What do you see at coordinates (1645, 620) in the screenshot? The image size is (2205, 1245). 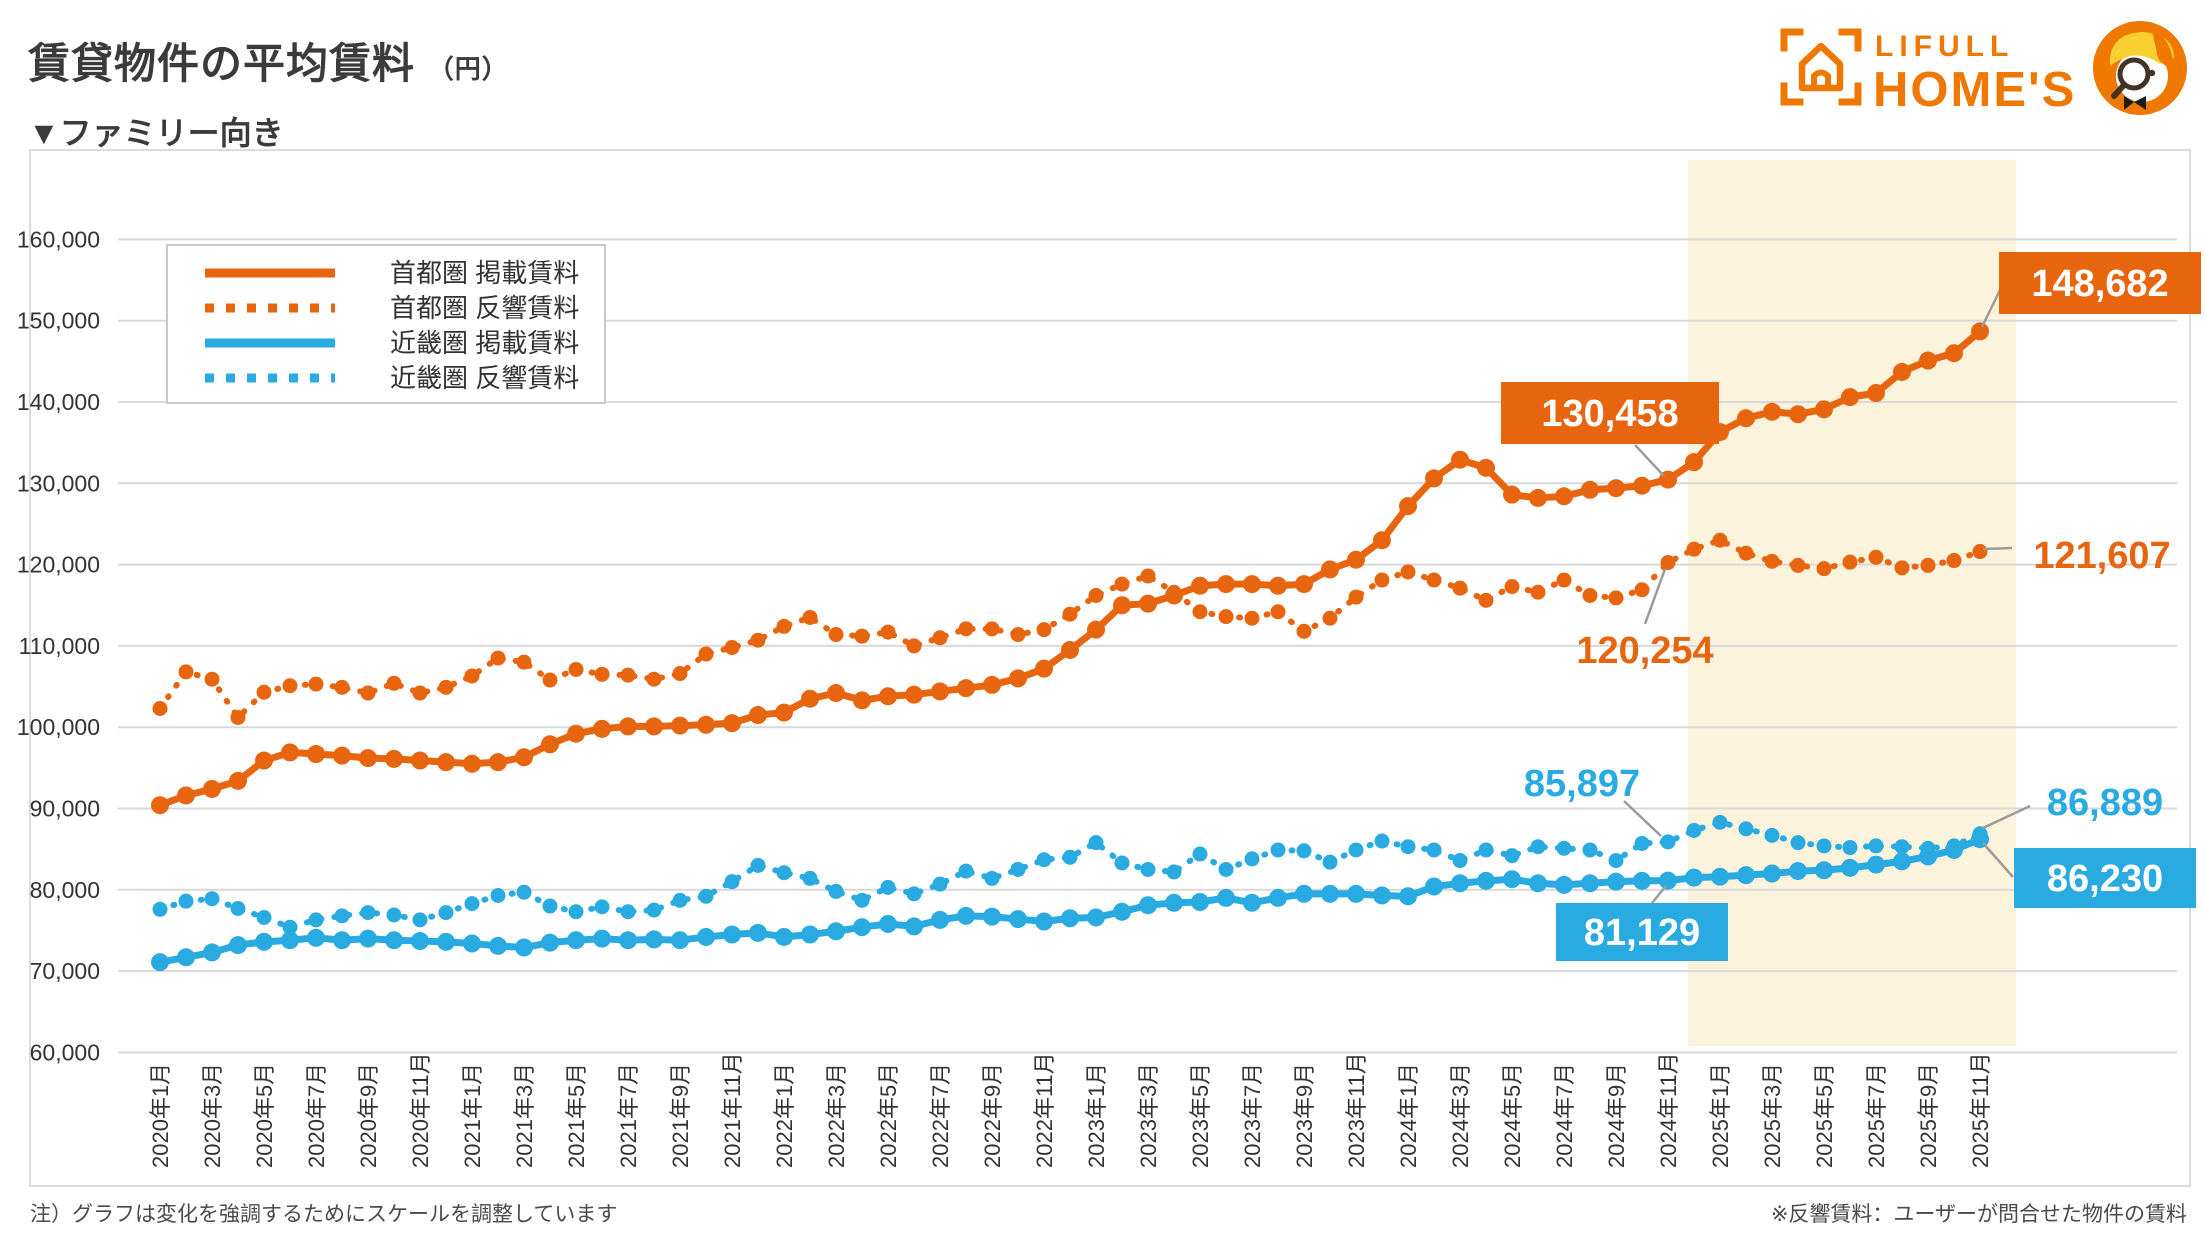 I see `annotation-shuto-inquiry-prev: 120,254` at bounding box center [1645, 620].